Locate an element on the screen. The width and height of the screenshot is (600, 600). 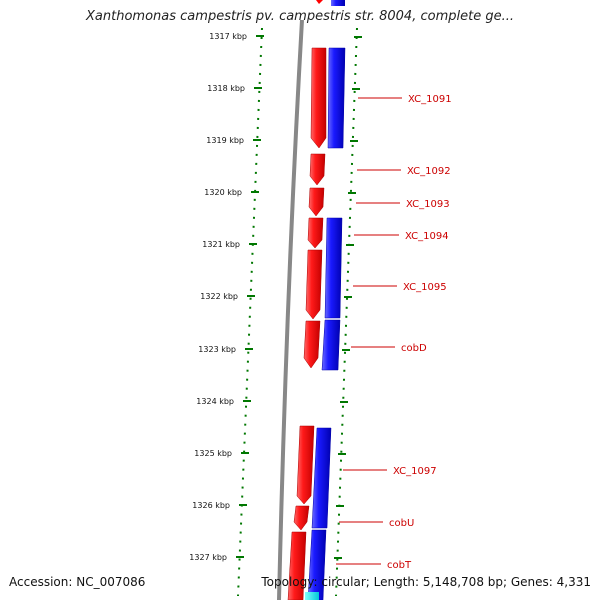
outer-dotted-guide is located at coordinates (250, 312).